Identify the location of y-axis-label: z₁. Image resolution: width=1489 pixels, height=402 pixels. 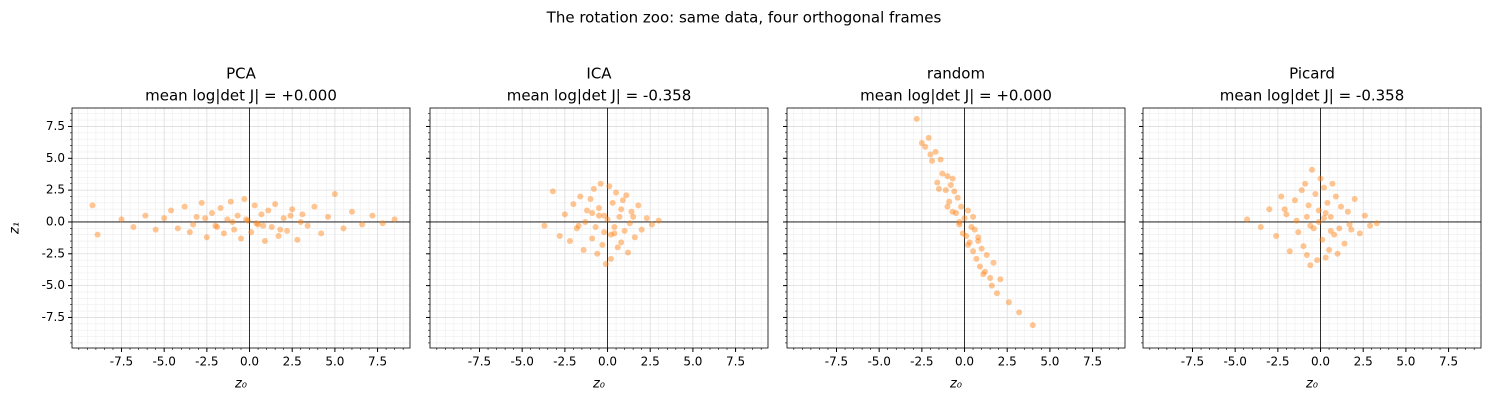
(15, 228).